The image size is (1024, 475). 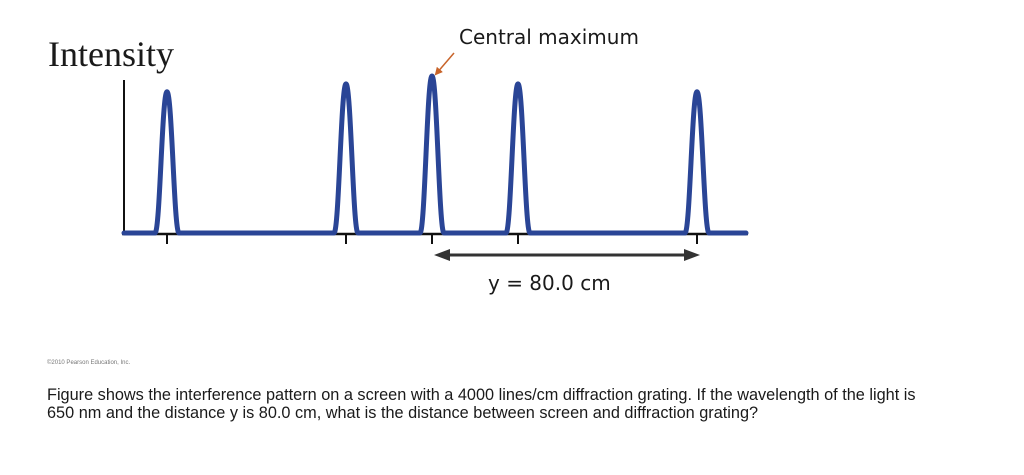 What do you see at coordinates (111, 54) in the screenshot?
I see `y-axis-label: Intensity` at bounding box center [111, 54].